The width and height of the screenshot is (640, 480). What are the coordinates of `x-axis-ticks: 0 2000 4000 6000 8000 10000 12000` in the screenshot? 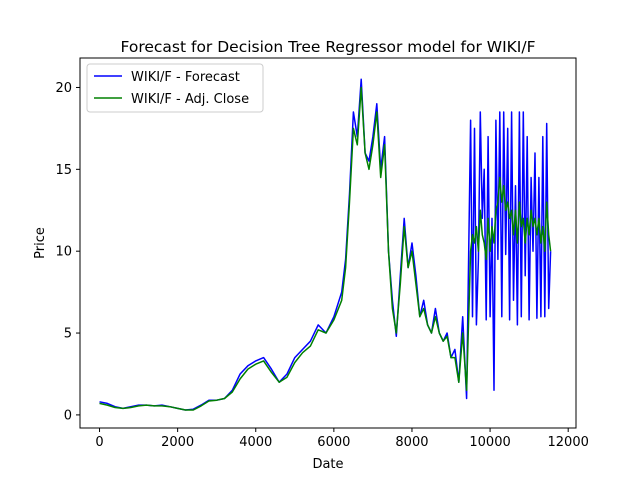 It's located at (342, 439).